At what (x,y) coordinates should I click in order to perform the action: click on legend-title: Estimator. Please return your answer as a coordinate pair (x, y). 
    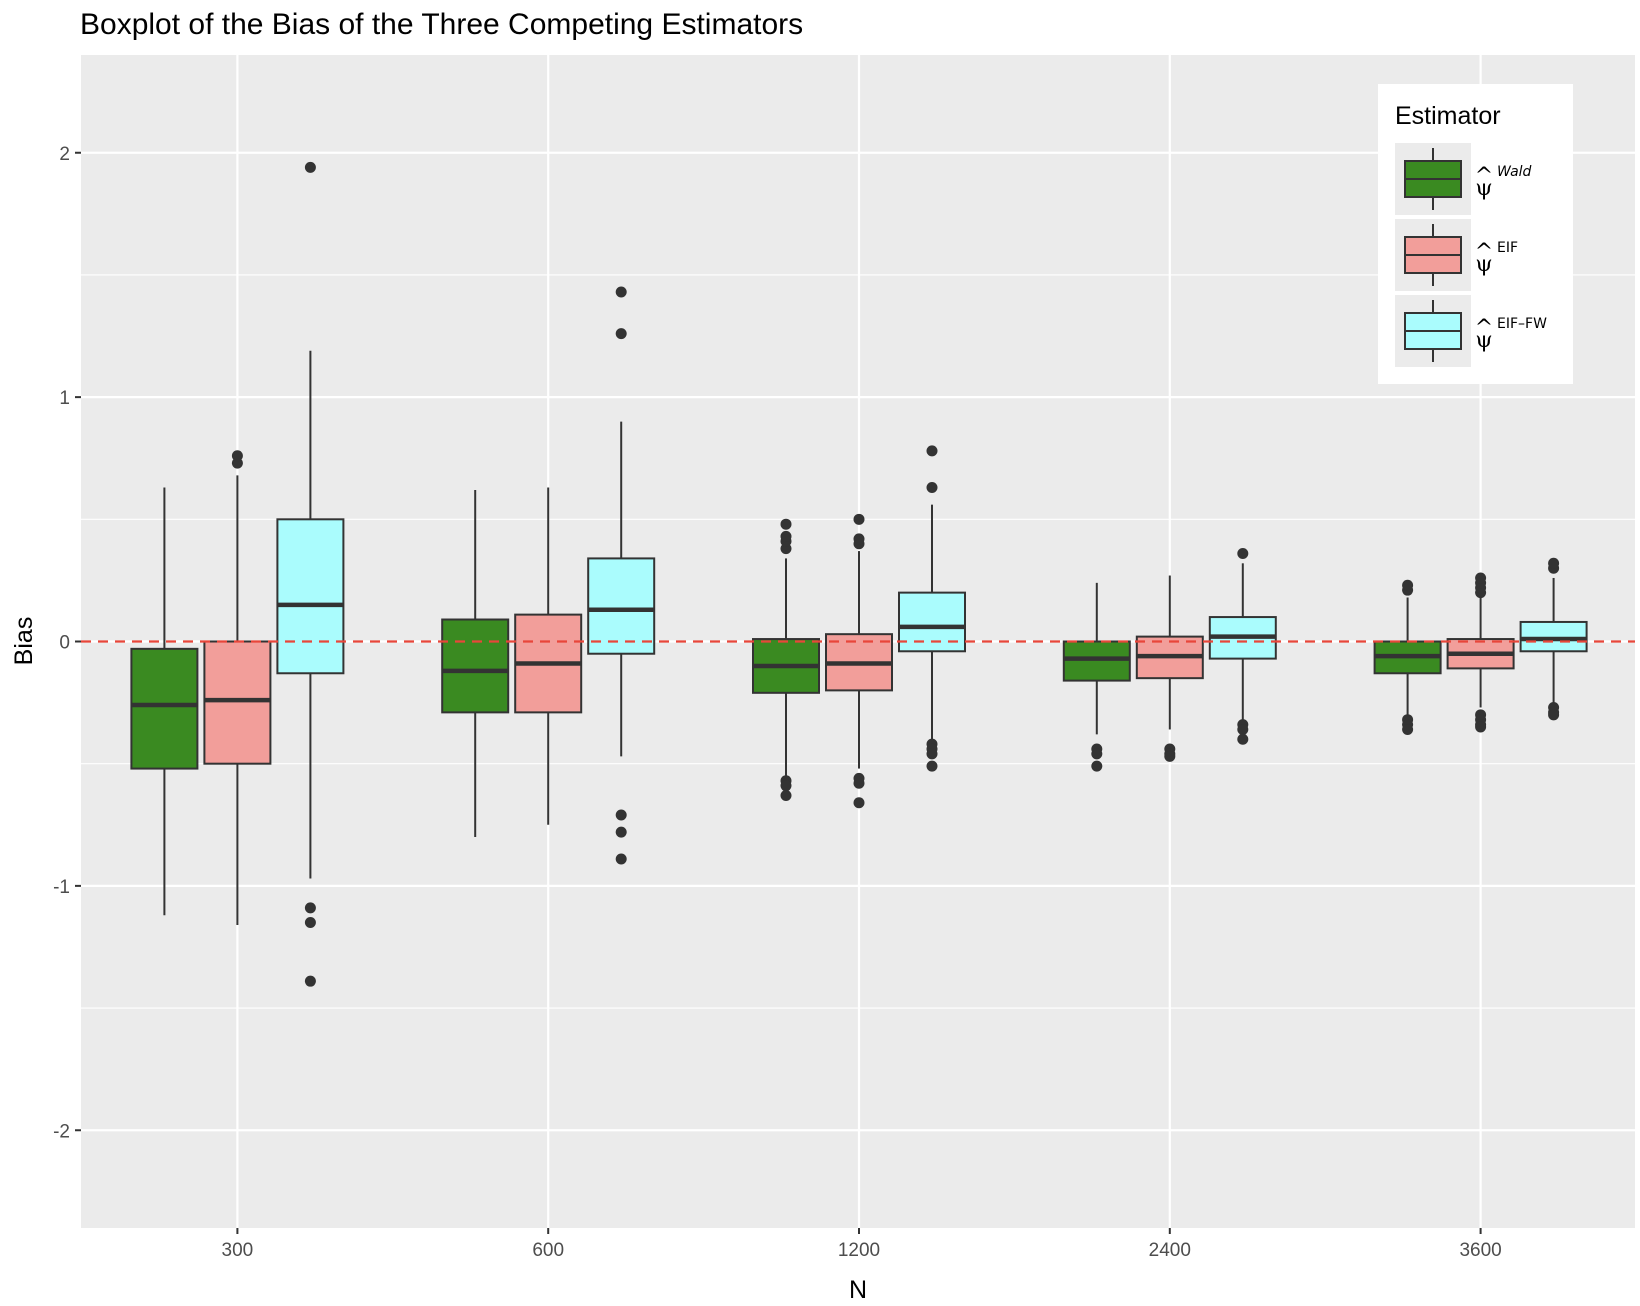
    Looking at the image, I should click on (1448, 116).